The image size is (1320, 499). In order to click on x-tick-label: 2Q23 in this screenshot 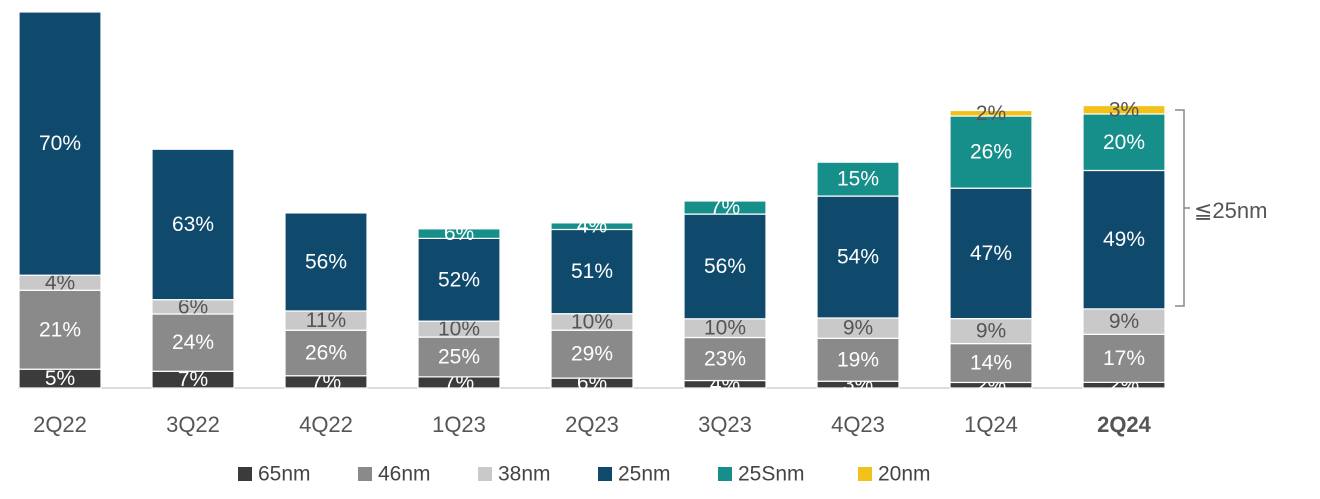, I will do `click(592, 424)`.